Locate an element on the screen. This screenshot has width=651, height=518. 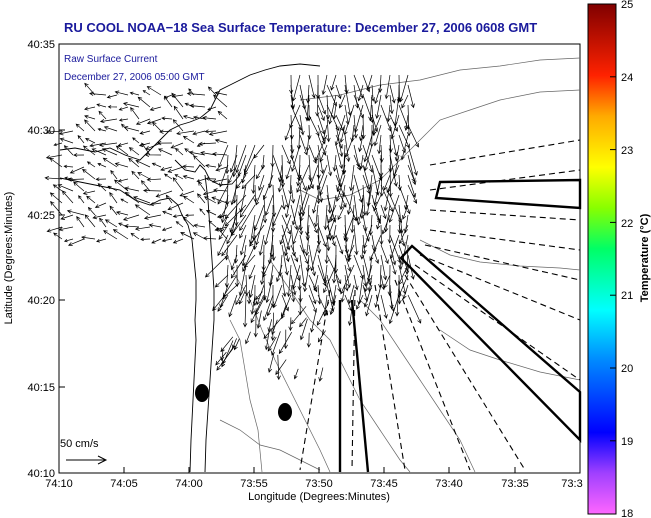
colorbar-tick-label: 19 is located at coordinates (627, 442).